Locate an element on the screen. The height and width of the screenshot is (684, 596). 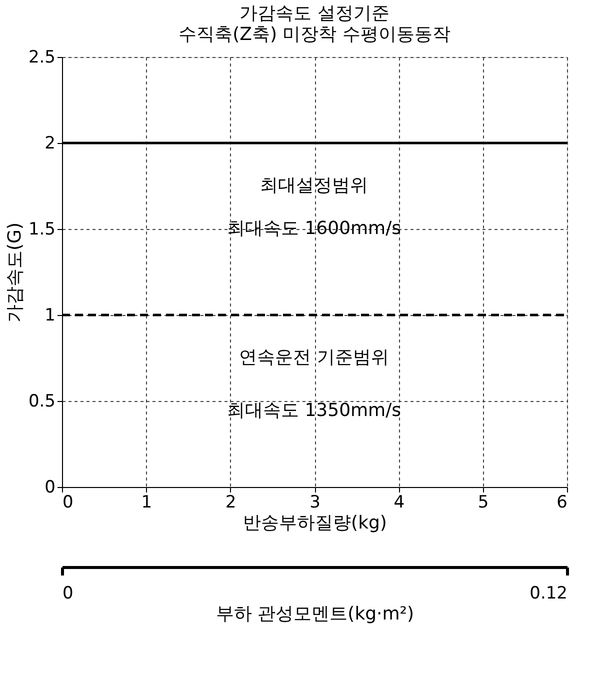
y-tick-label: 1 is located at coordinates (50, 316).